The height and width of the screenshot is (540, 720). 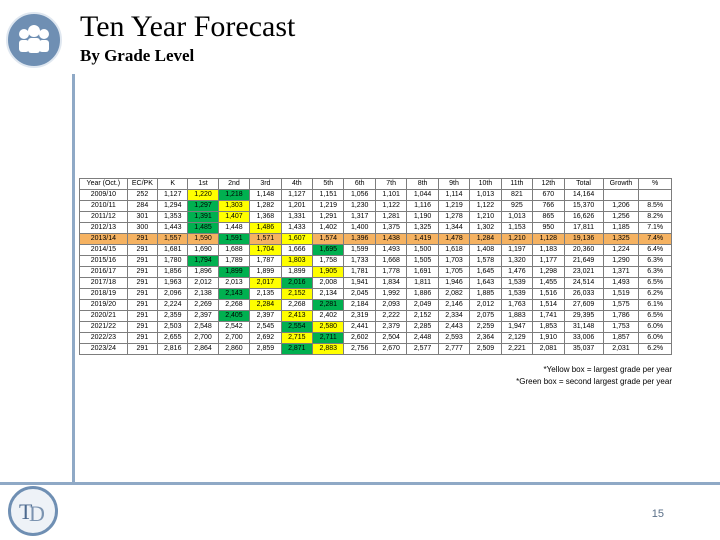 What do you see at coordinates (173, 283) in the screenshot?
I see `table-cell: 1,963` at bounding box center [173, 283].